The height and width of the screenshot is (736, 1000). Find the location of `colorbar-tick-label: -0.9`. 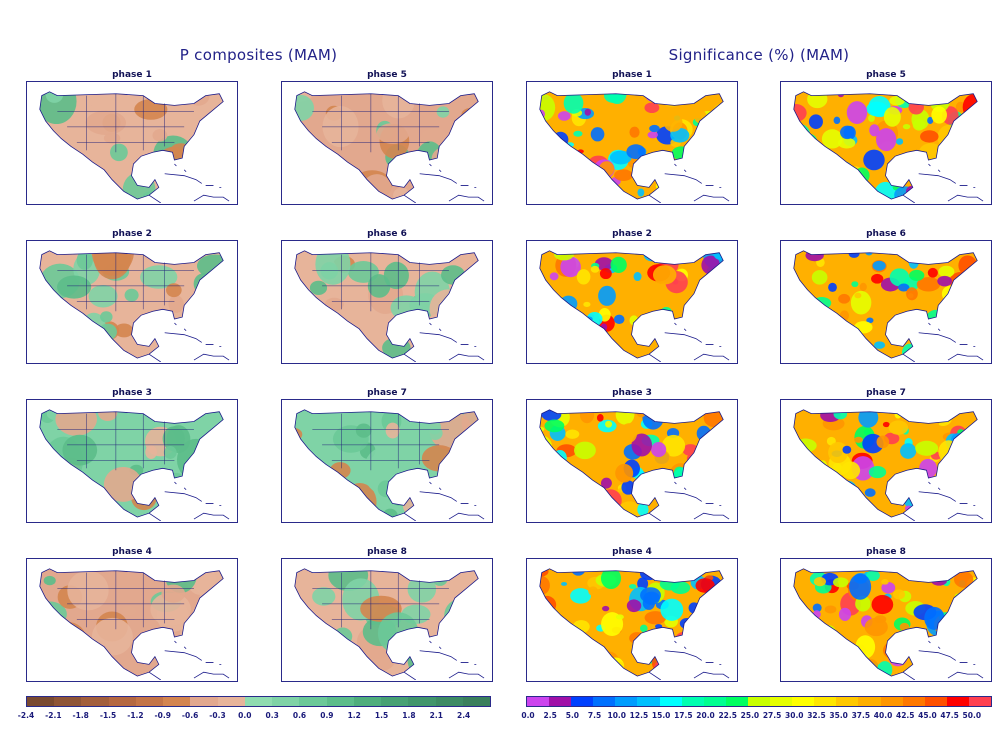

colorbar-tick-label: -0.9 is located at coordinates (162, 715).